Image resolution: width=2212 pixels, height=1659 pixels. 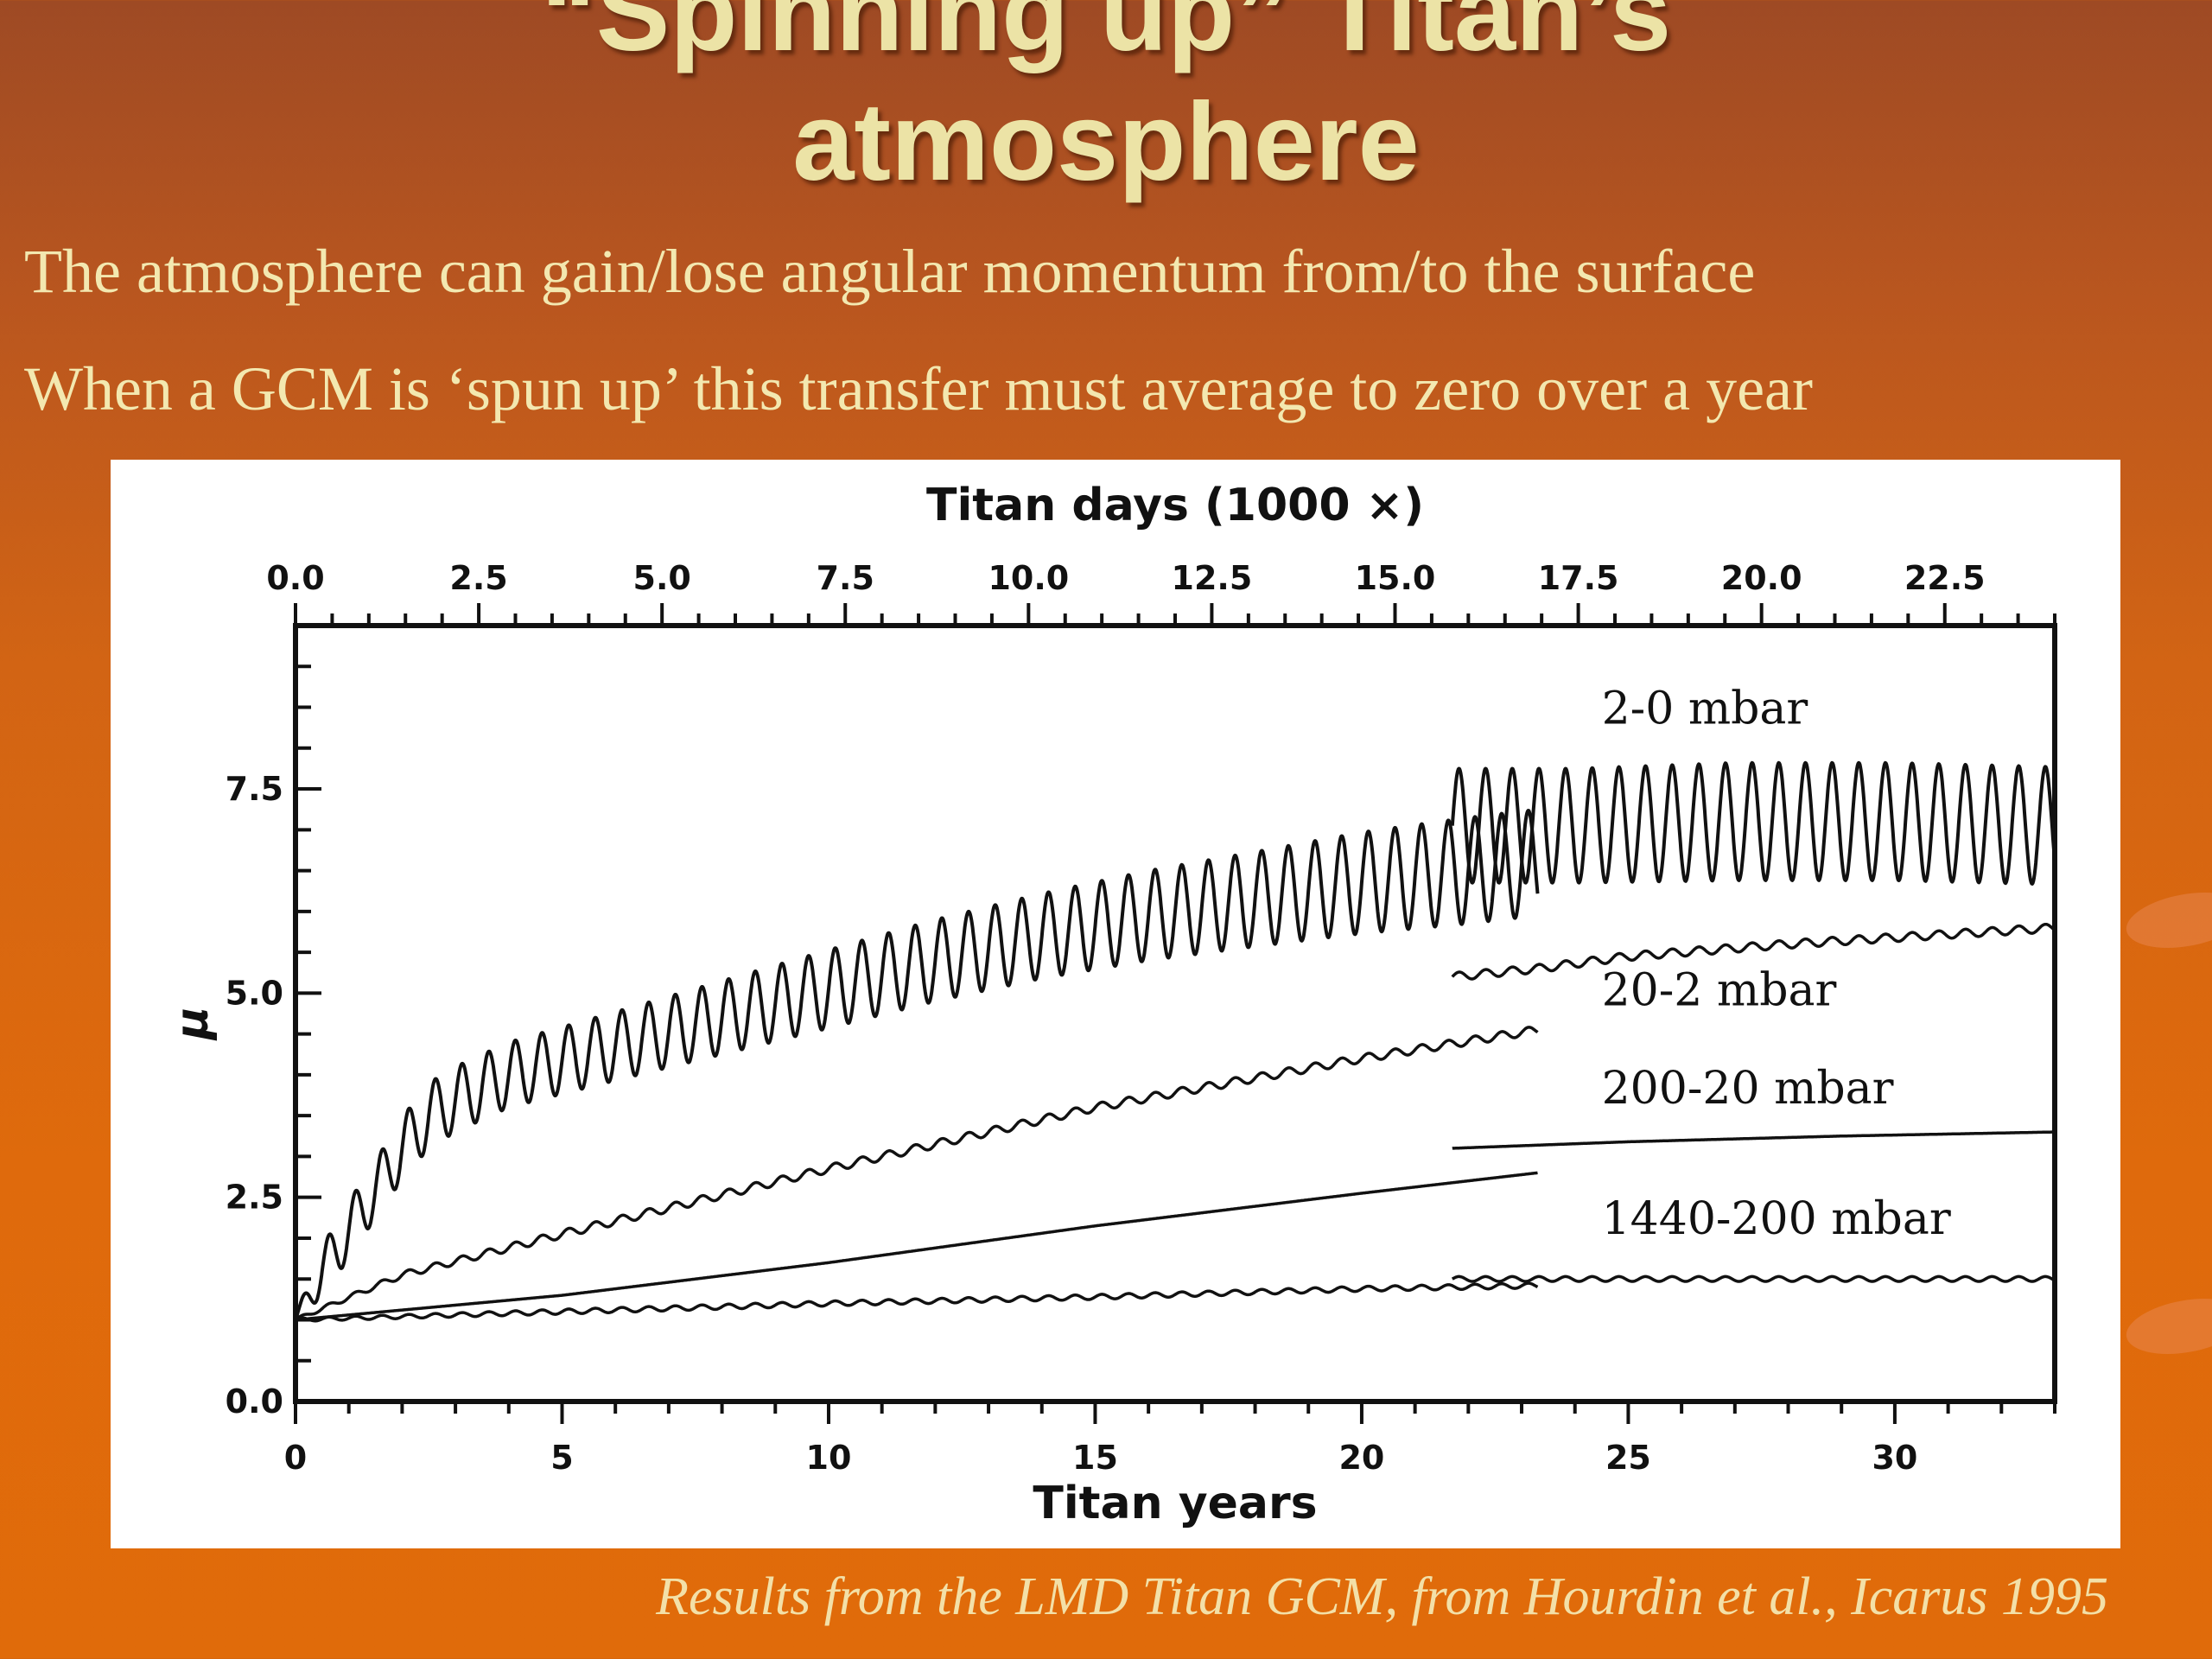 I want to click on x-tick-label: 15, so click(x=1095, y=1458).